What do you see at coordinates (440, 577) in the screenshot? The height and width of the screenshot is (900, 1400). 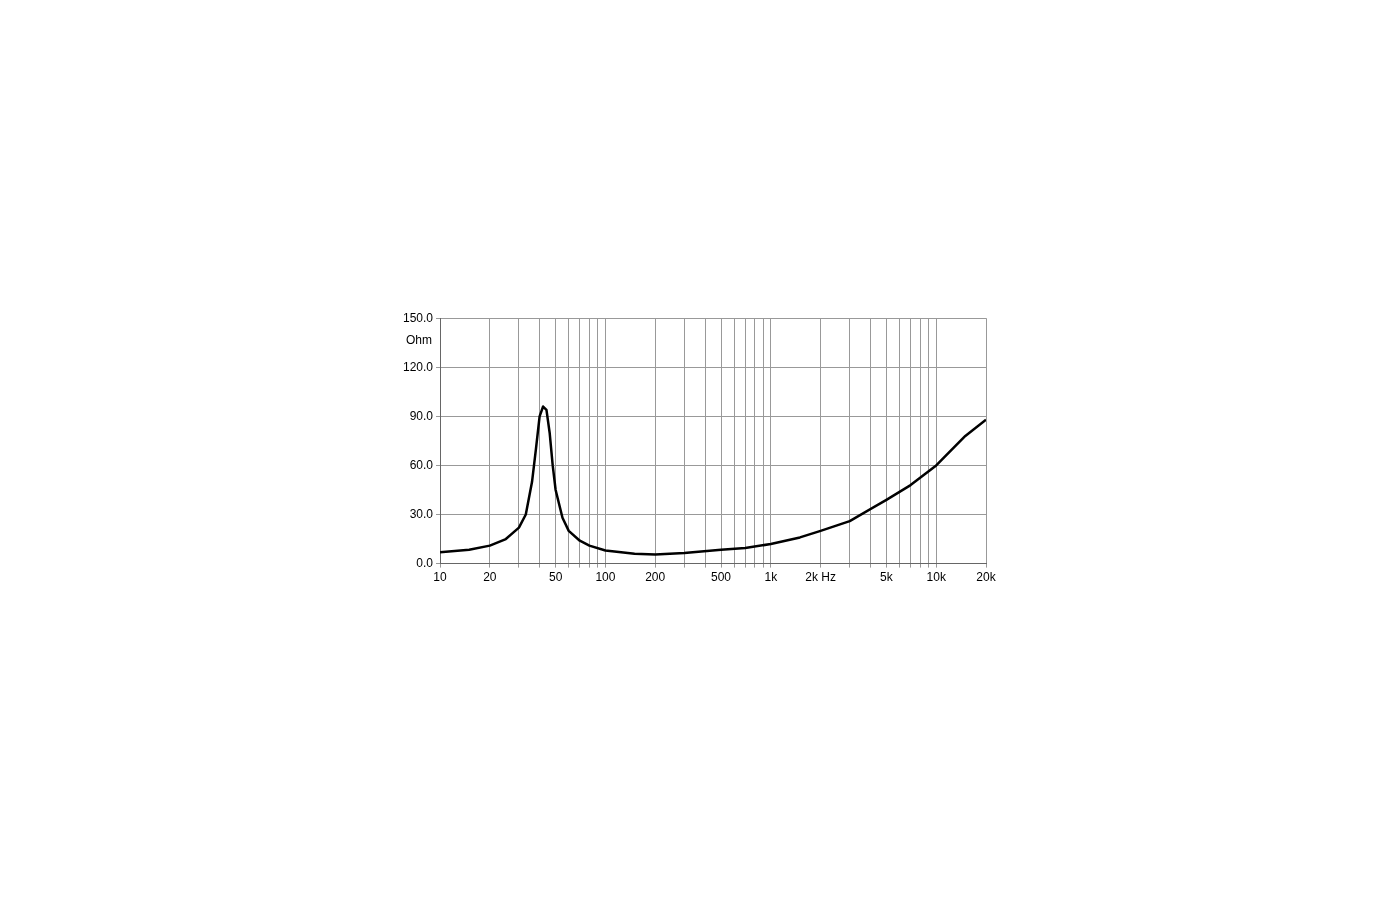 I see `x-tick-label: 10` at bounding box center [440, 577].